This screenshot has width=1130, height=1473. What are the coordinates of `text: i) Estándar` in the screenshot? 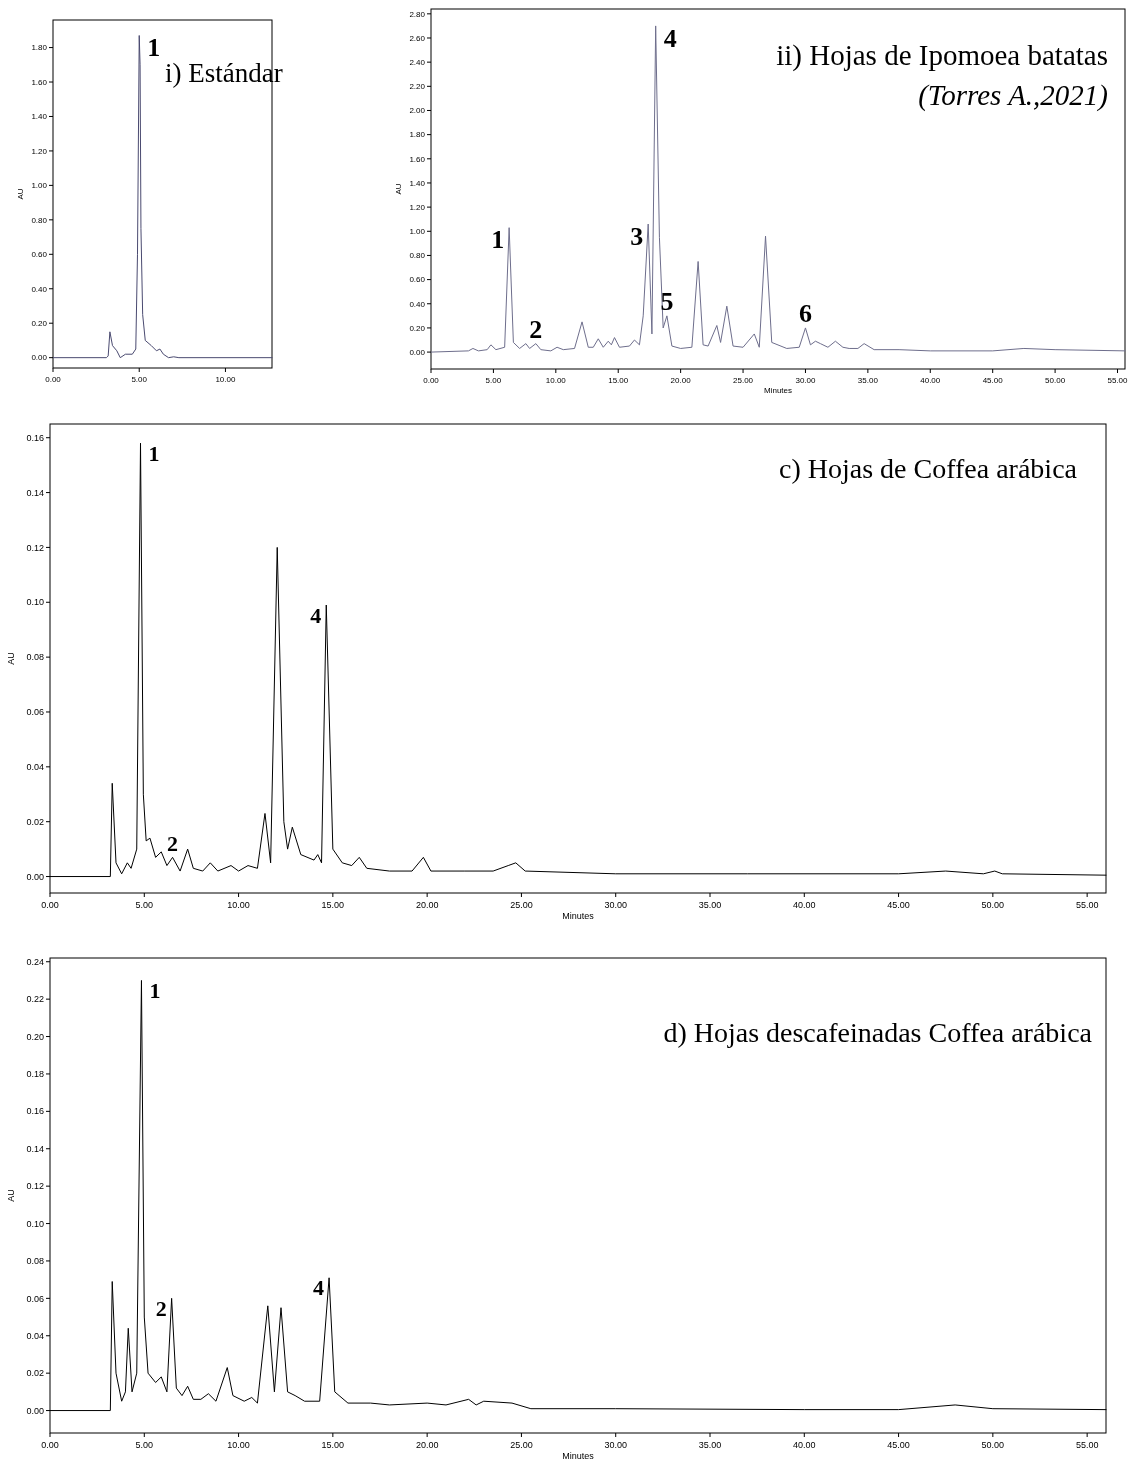 It's located at (224, 73).